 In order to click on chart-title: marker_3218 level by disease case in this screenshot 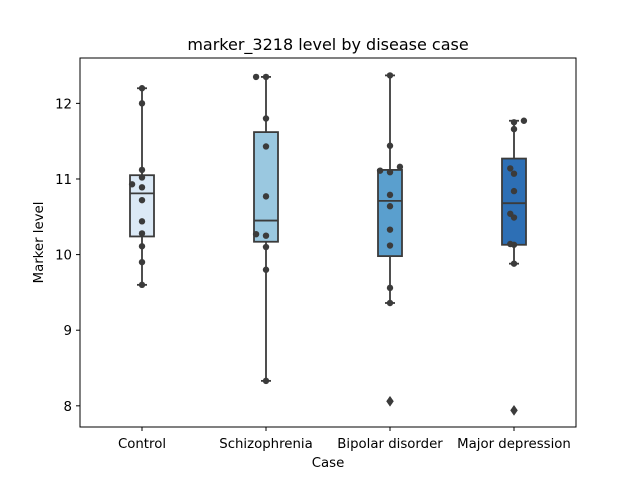, I will do `click(327, 45)`.